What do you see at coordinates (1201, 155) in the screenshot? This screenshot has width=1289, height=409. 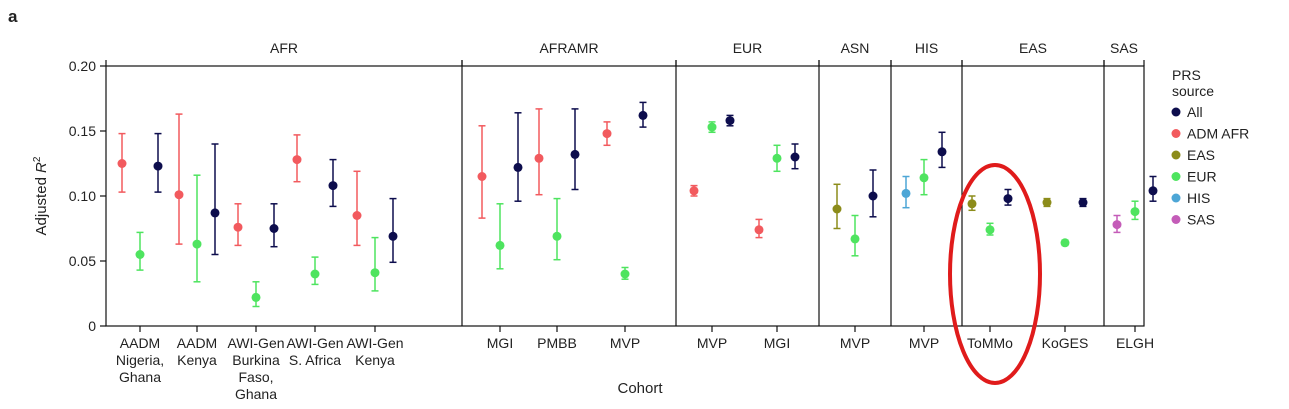 I see `legend-entry: EAS` at bounding box center [1201, 155].